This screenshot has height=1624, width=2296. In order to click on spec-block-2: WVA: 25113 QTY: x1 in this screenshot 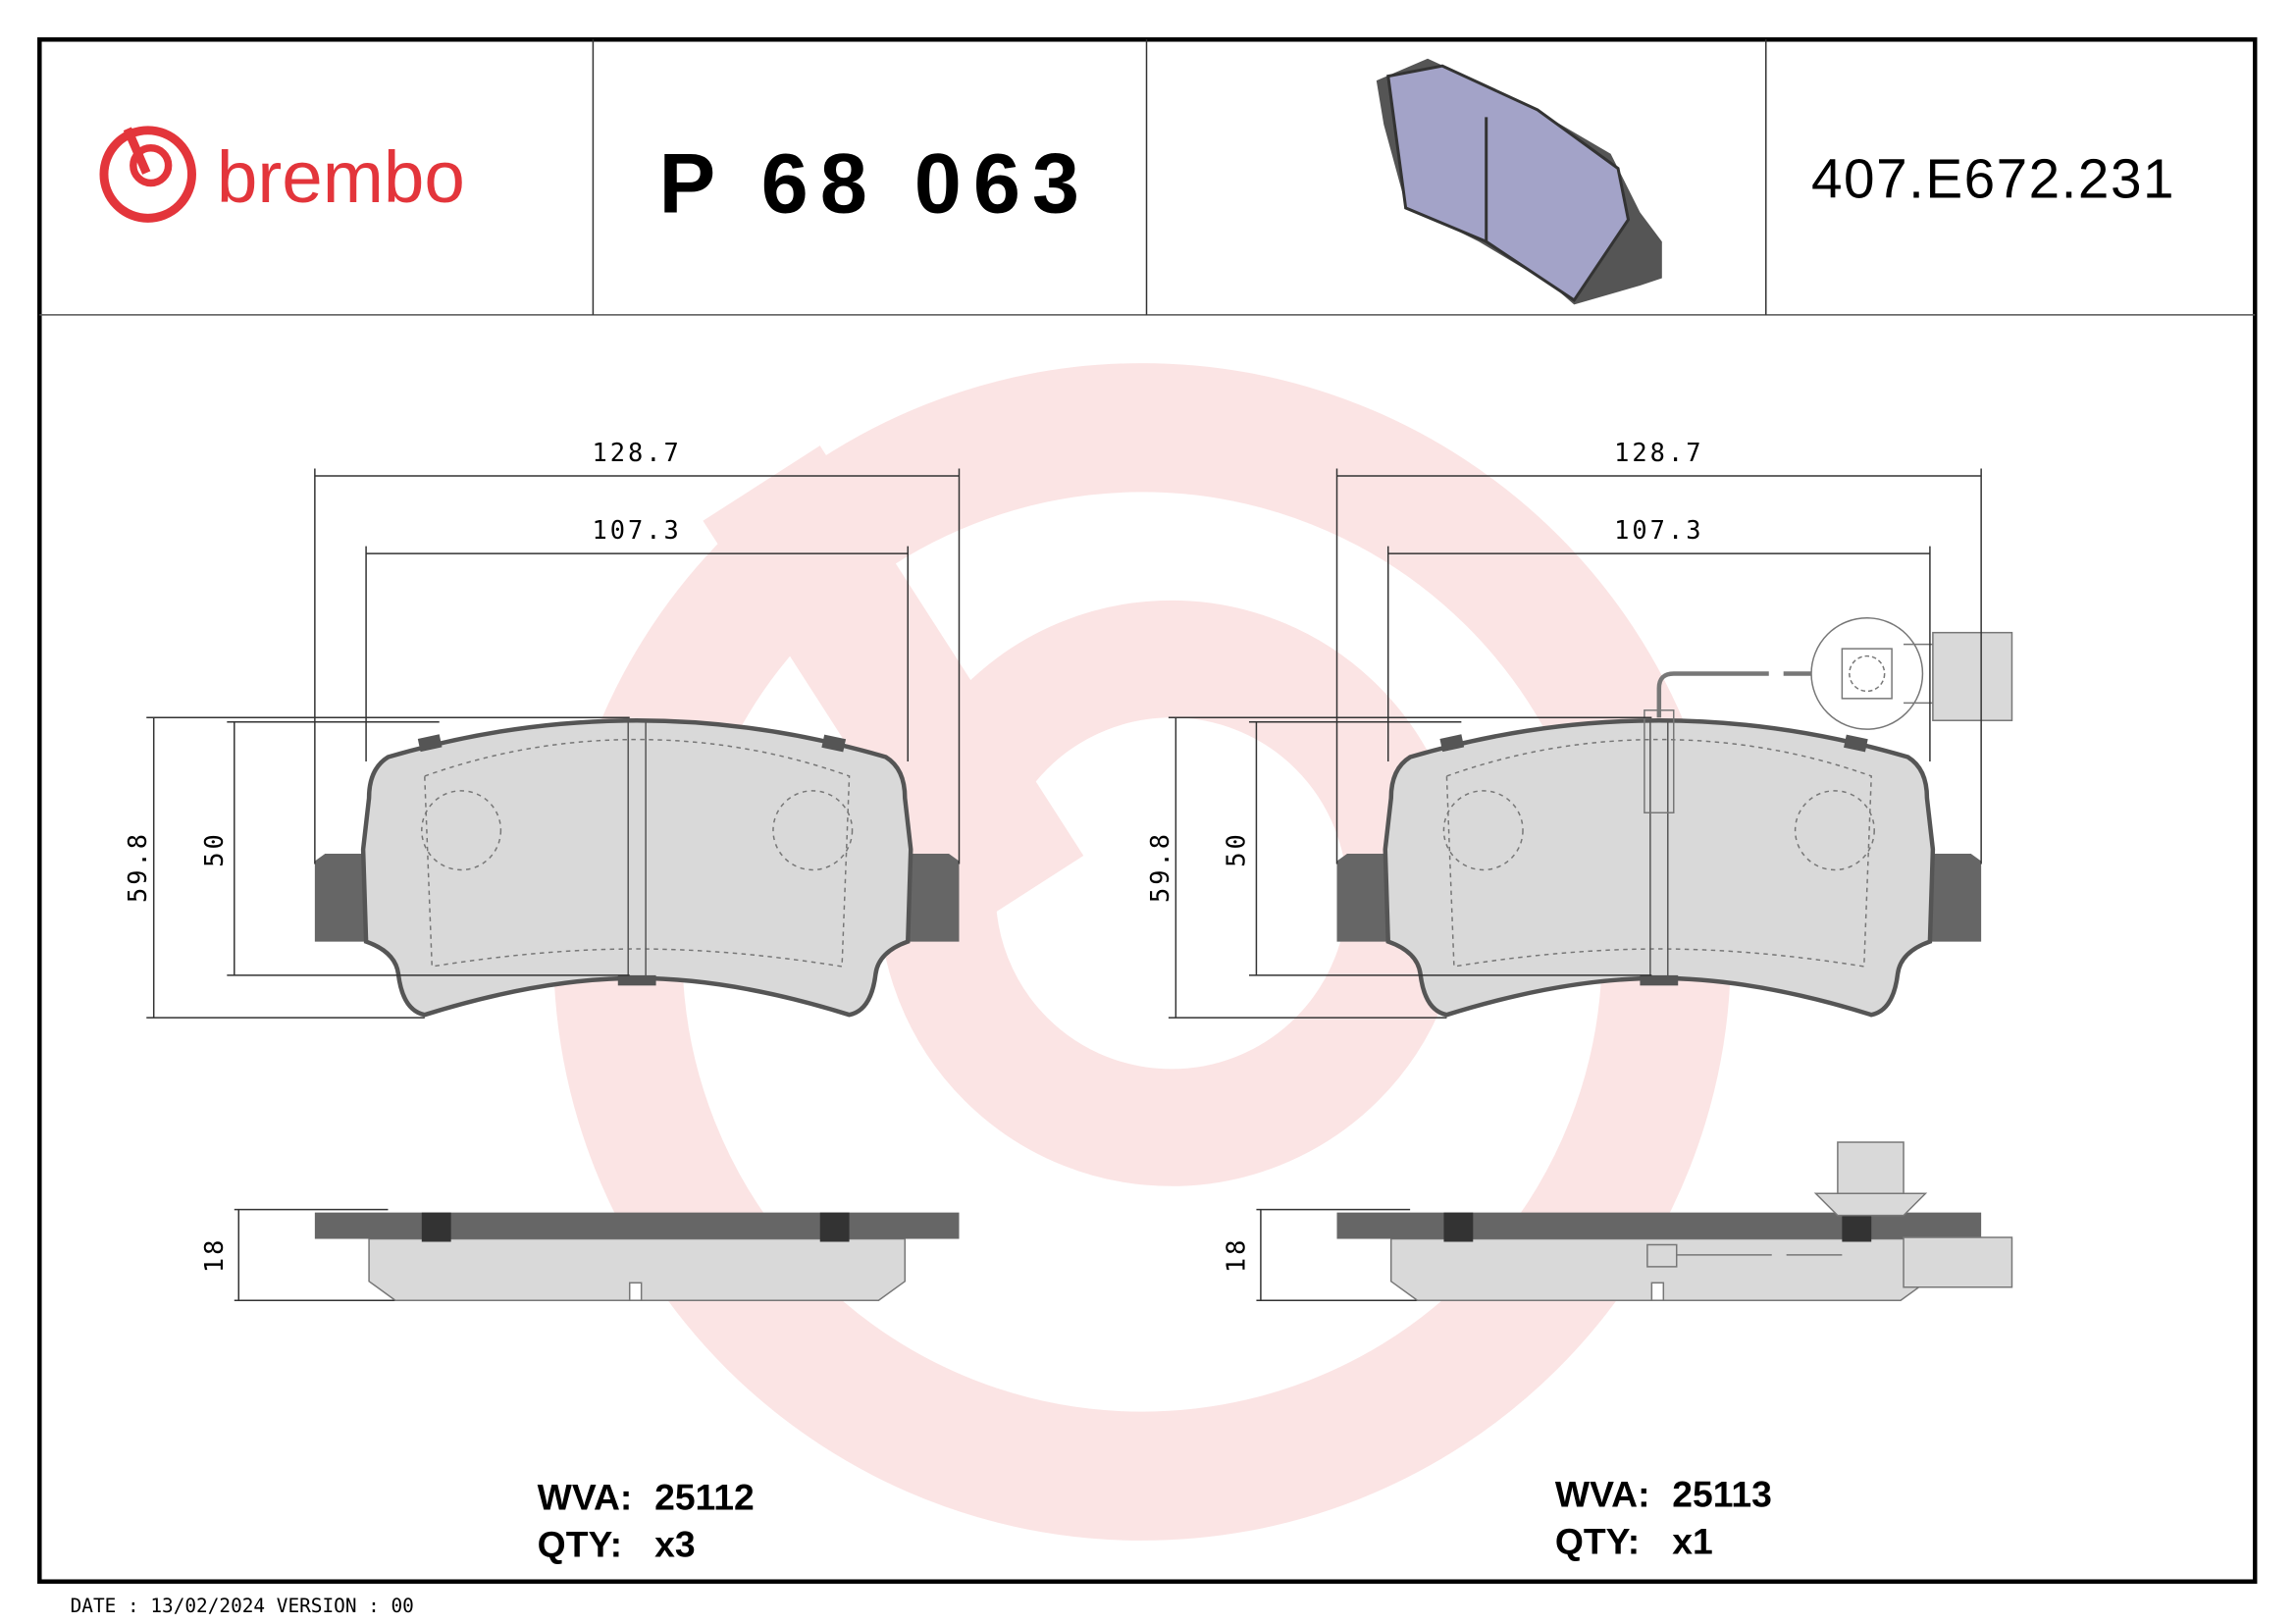, I will do `click(1663, 1518)`.